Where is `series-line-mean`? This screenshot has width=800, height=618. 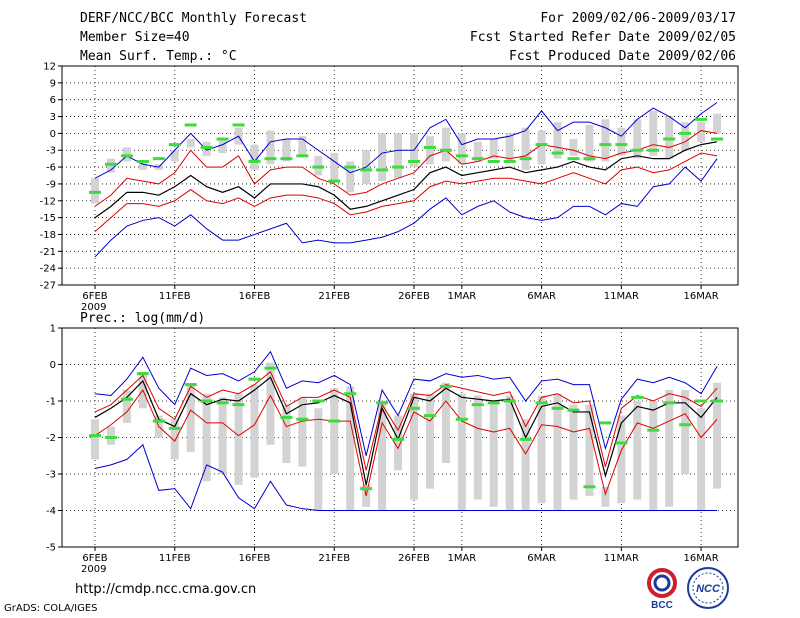 series-line-mean is located at coordinates (406, 180).